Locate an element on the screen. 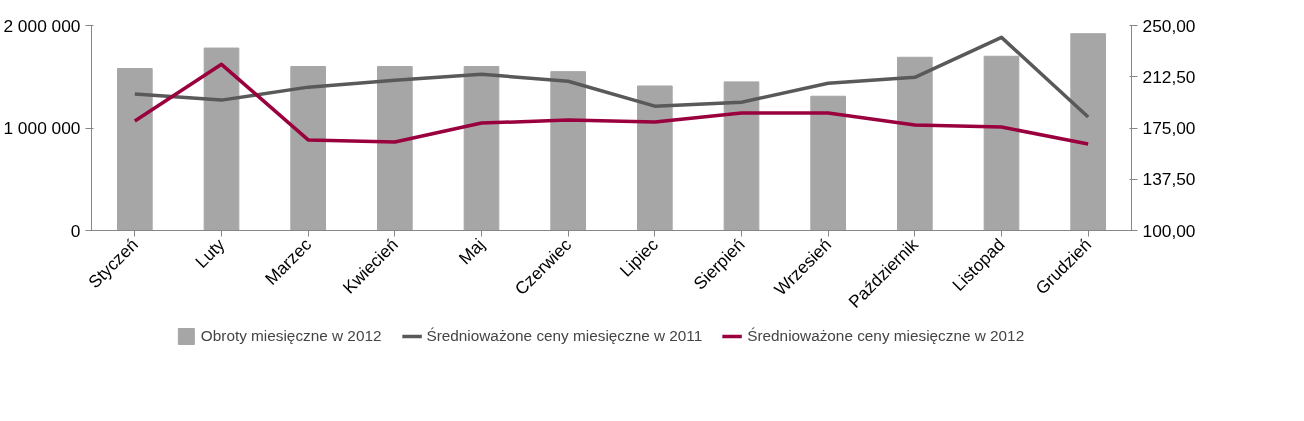 This screenshot has height=421, width=1304. x-tick-label: Maj is located at coordinates (471, 251).